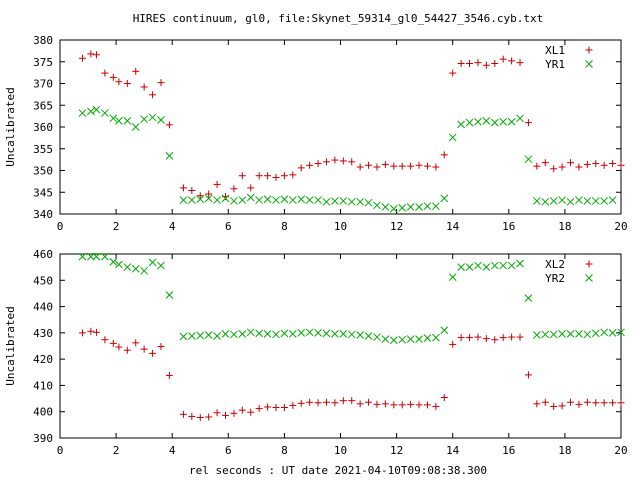 The image size is (640, 480). I want to click on y-tick-label: 400, so click(43, 412).